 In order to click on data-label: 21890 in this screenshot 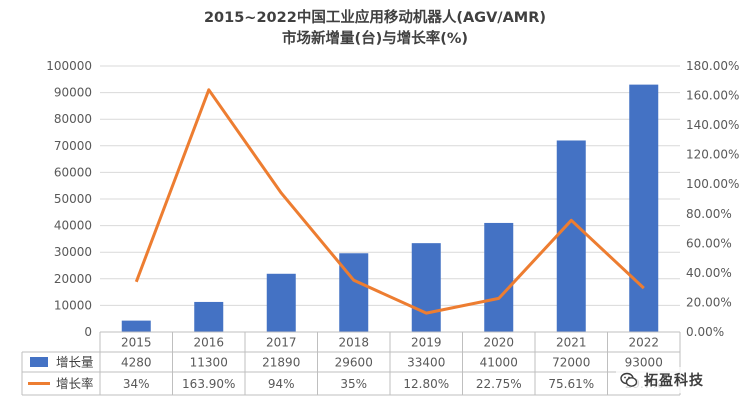, I will do `click(281, 363)`.